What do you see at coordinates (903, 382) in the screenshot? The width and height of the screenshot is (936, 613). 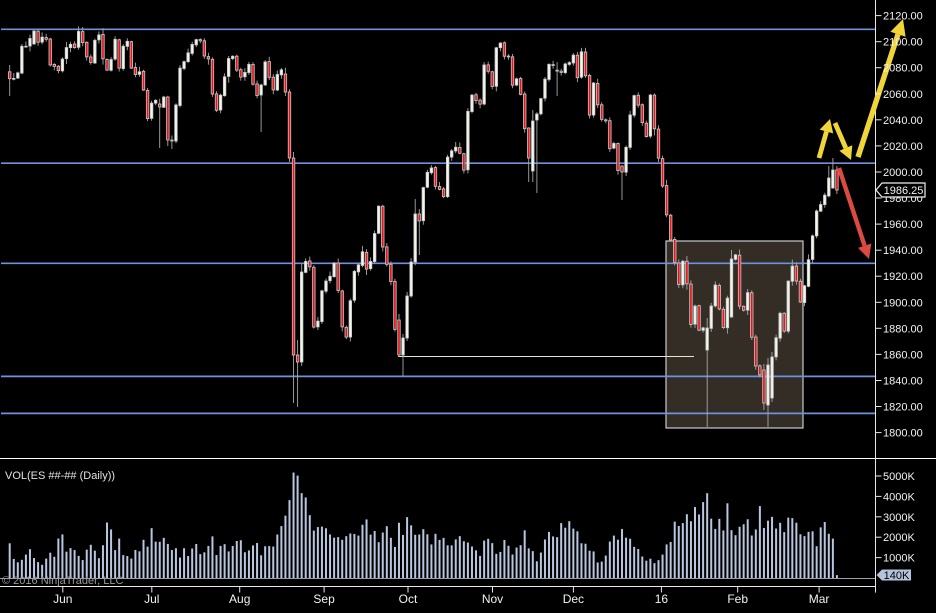 I see `svg-text: 1840.00` at bounding box center [903, 382].